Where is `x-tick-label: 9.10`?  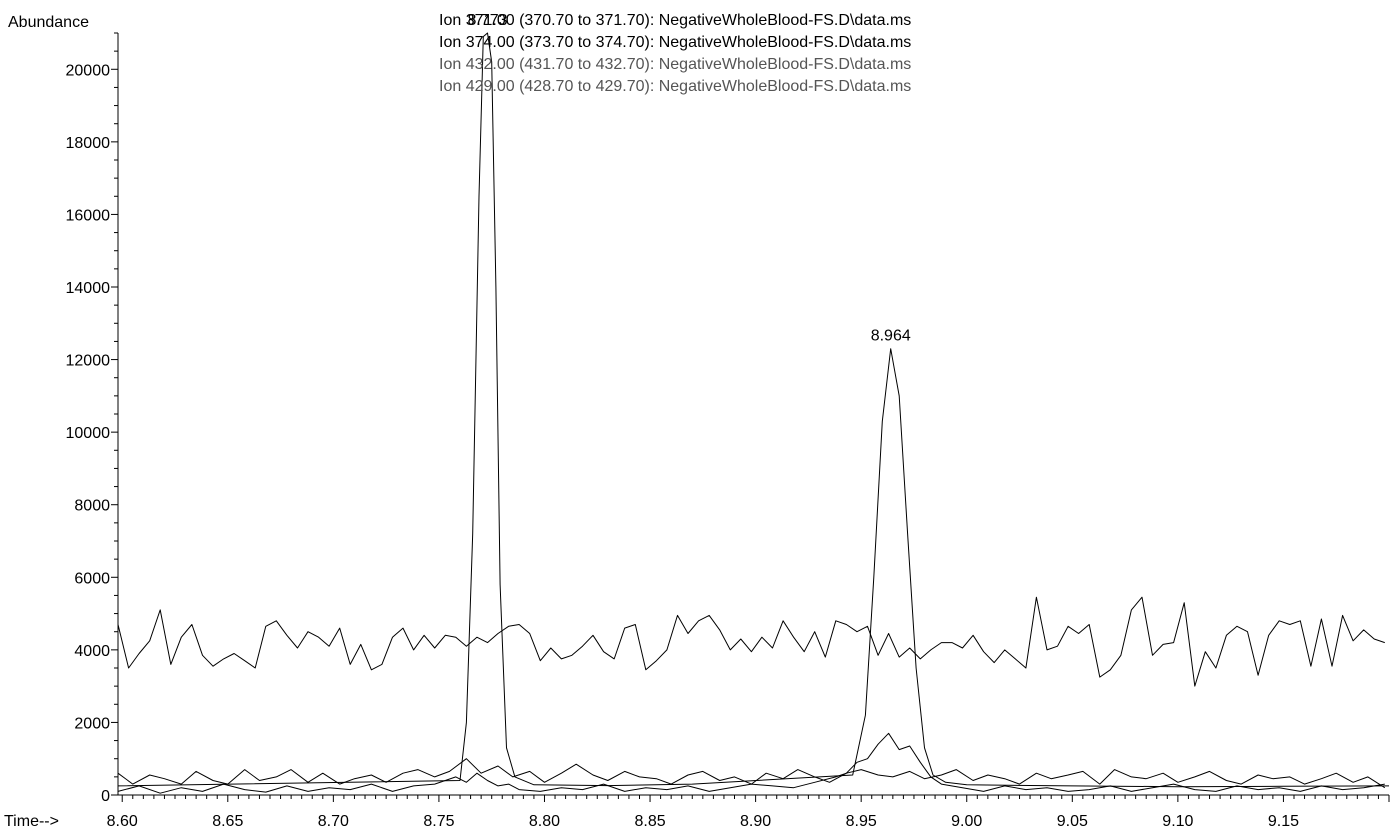 x-tick-label: 9.10 is located at coordinates (1177, 821).